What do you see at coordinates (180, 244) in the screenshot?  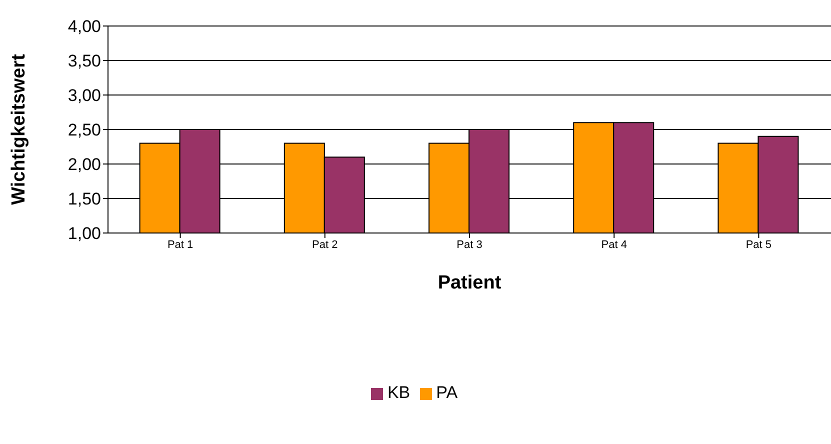 I see `x-tick-label: Pat 1` at bounding box center [180, 244].